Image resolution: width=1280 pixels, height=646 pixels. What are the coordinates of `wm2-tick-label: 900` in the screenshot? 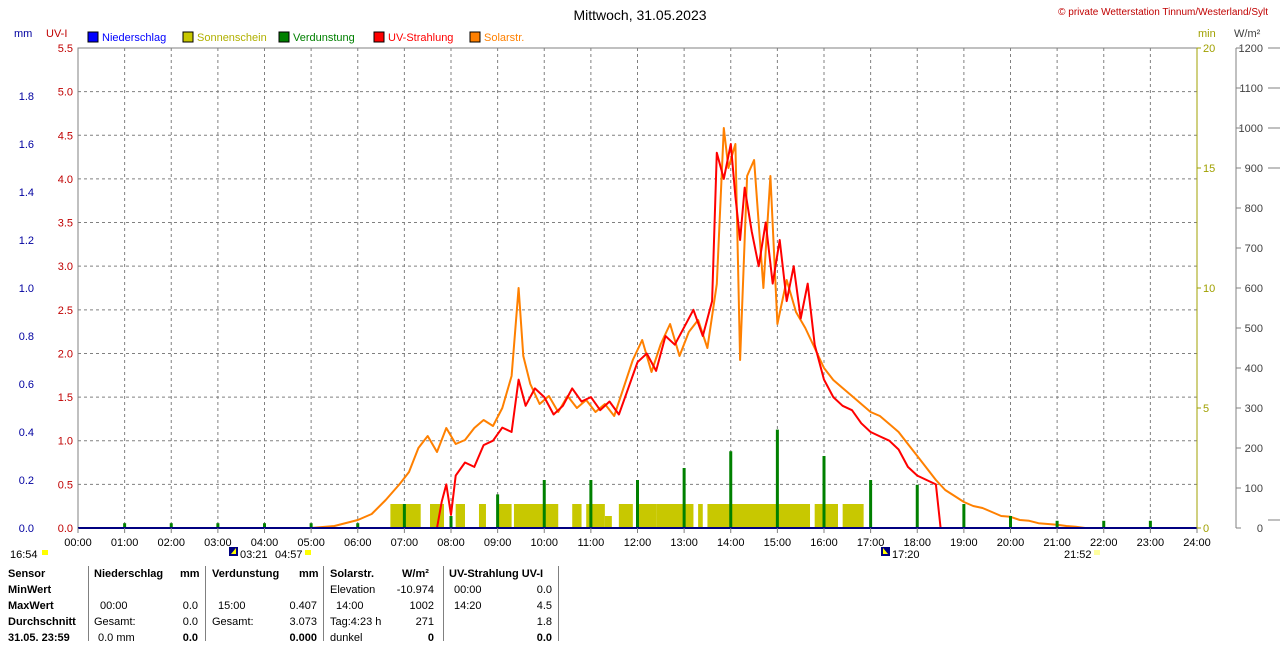 It's located at (1254, 169).